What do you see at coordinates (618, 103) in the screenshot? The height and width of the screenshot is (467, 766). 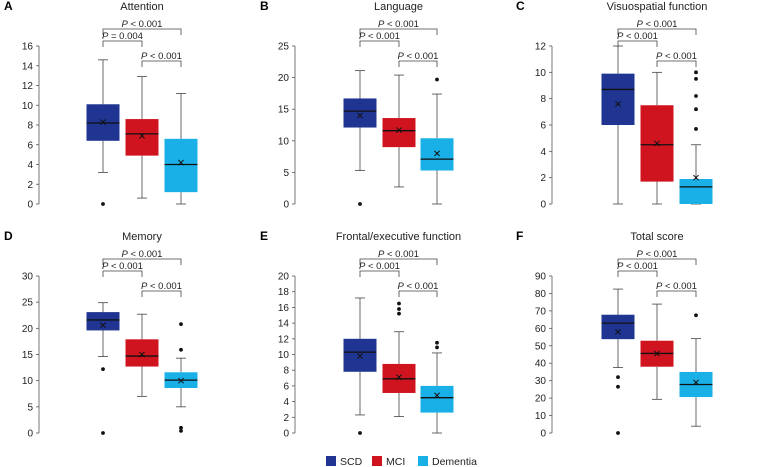 I see `panel-c-scd-mean` at bounding box center [618, 103].